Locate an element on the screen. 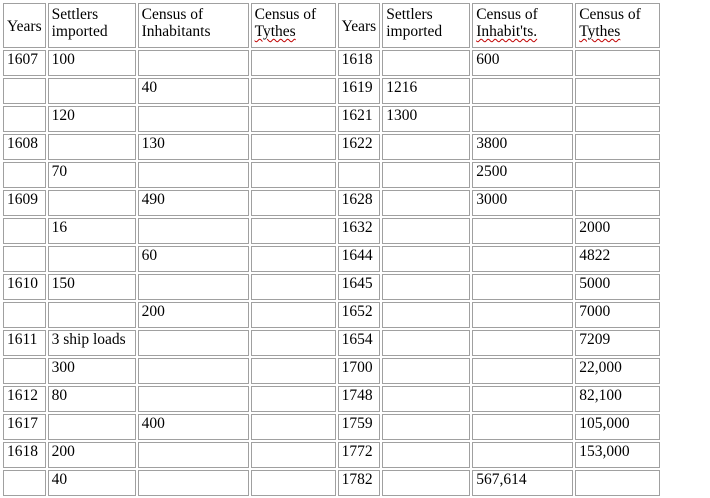 Image resolution: width=710 pixels, height=498 pixels. cell-years-left: 1607 is located at coordinates (24, 63).